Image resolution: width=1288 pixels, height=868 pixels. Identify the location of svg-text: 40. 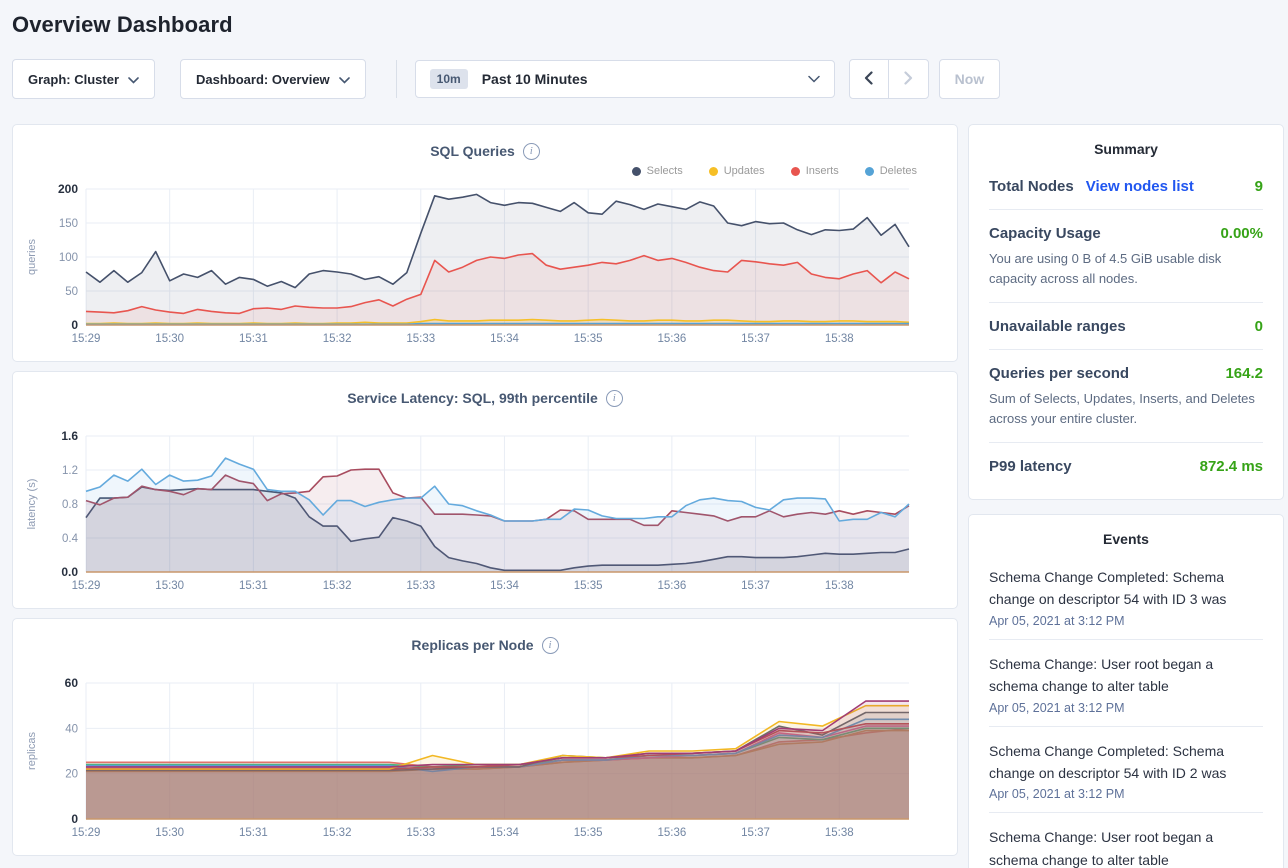
(71, 729).